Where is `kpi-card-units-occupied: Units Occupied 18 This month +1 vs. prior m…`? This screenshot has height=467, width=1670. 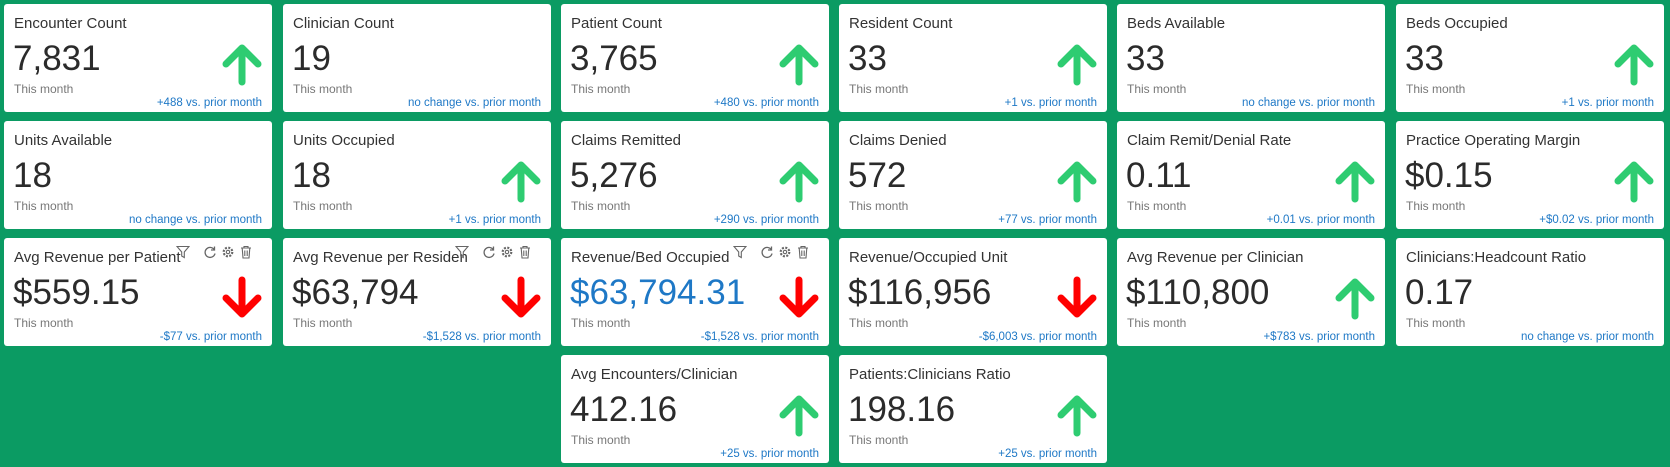
kpi-card-units-occupied: Units Occupied 18 This month +1 vs. prior m… is located at coordinates (417, 175).